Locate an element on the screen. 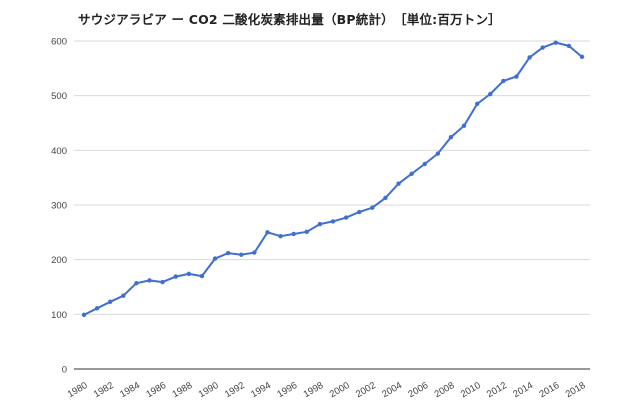 The image size is (640, 411). y-tick-label: 600 is located at coordinates (59, 42).